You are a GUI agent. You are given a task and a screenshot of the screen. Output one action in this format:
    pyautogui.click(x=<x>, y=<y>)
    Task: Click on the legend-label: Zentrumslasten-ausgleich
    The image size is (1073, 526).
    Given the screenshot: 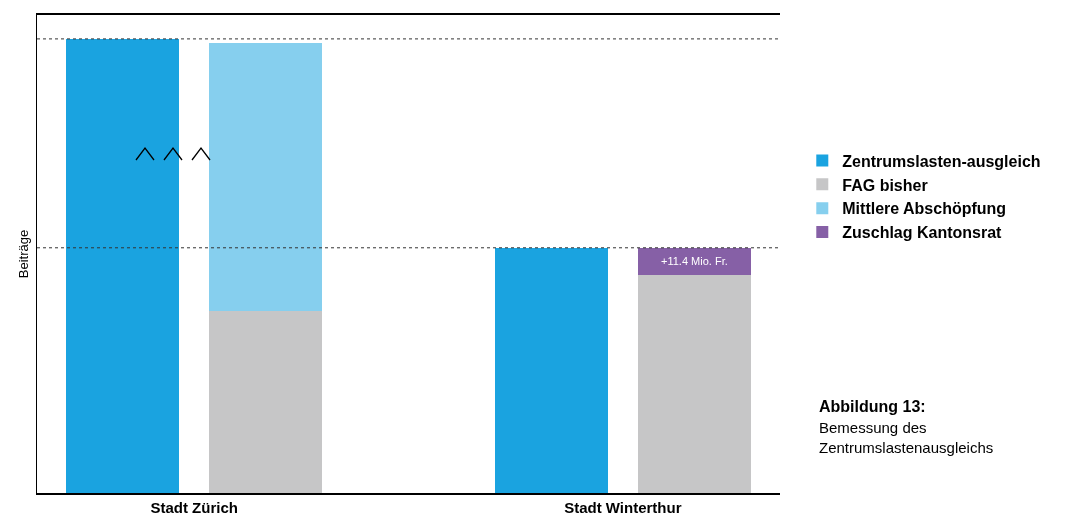 What is the action you would take?
    pyautogui.click(x=941, y=161)
    